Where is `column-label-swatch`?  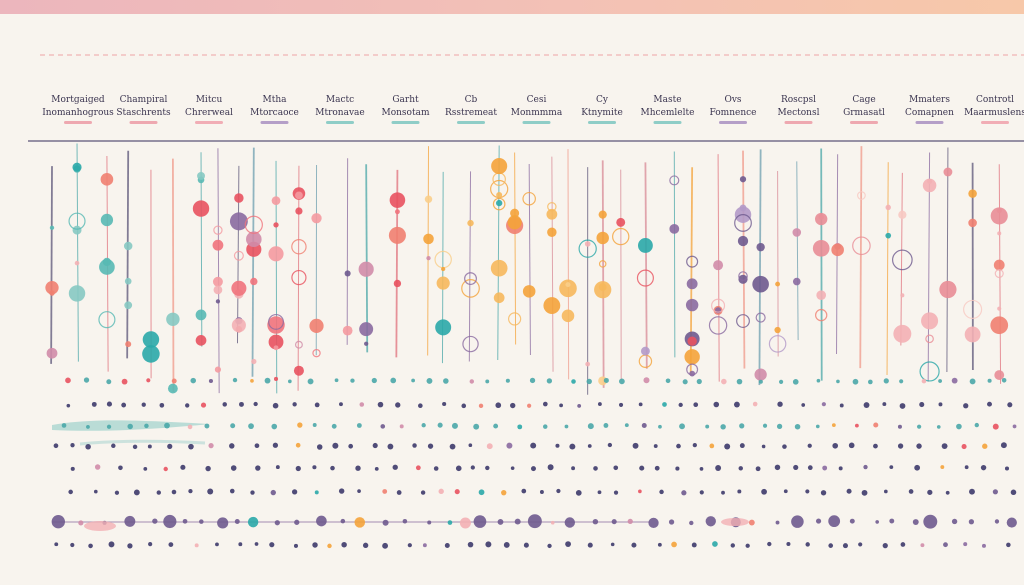
column-label-swatch is located at coordinates (78, 122).